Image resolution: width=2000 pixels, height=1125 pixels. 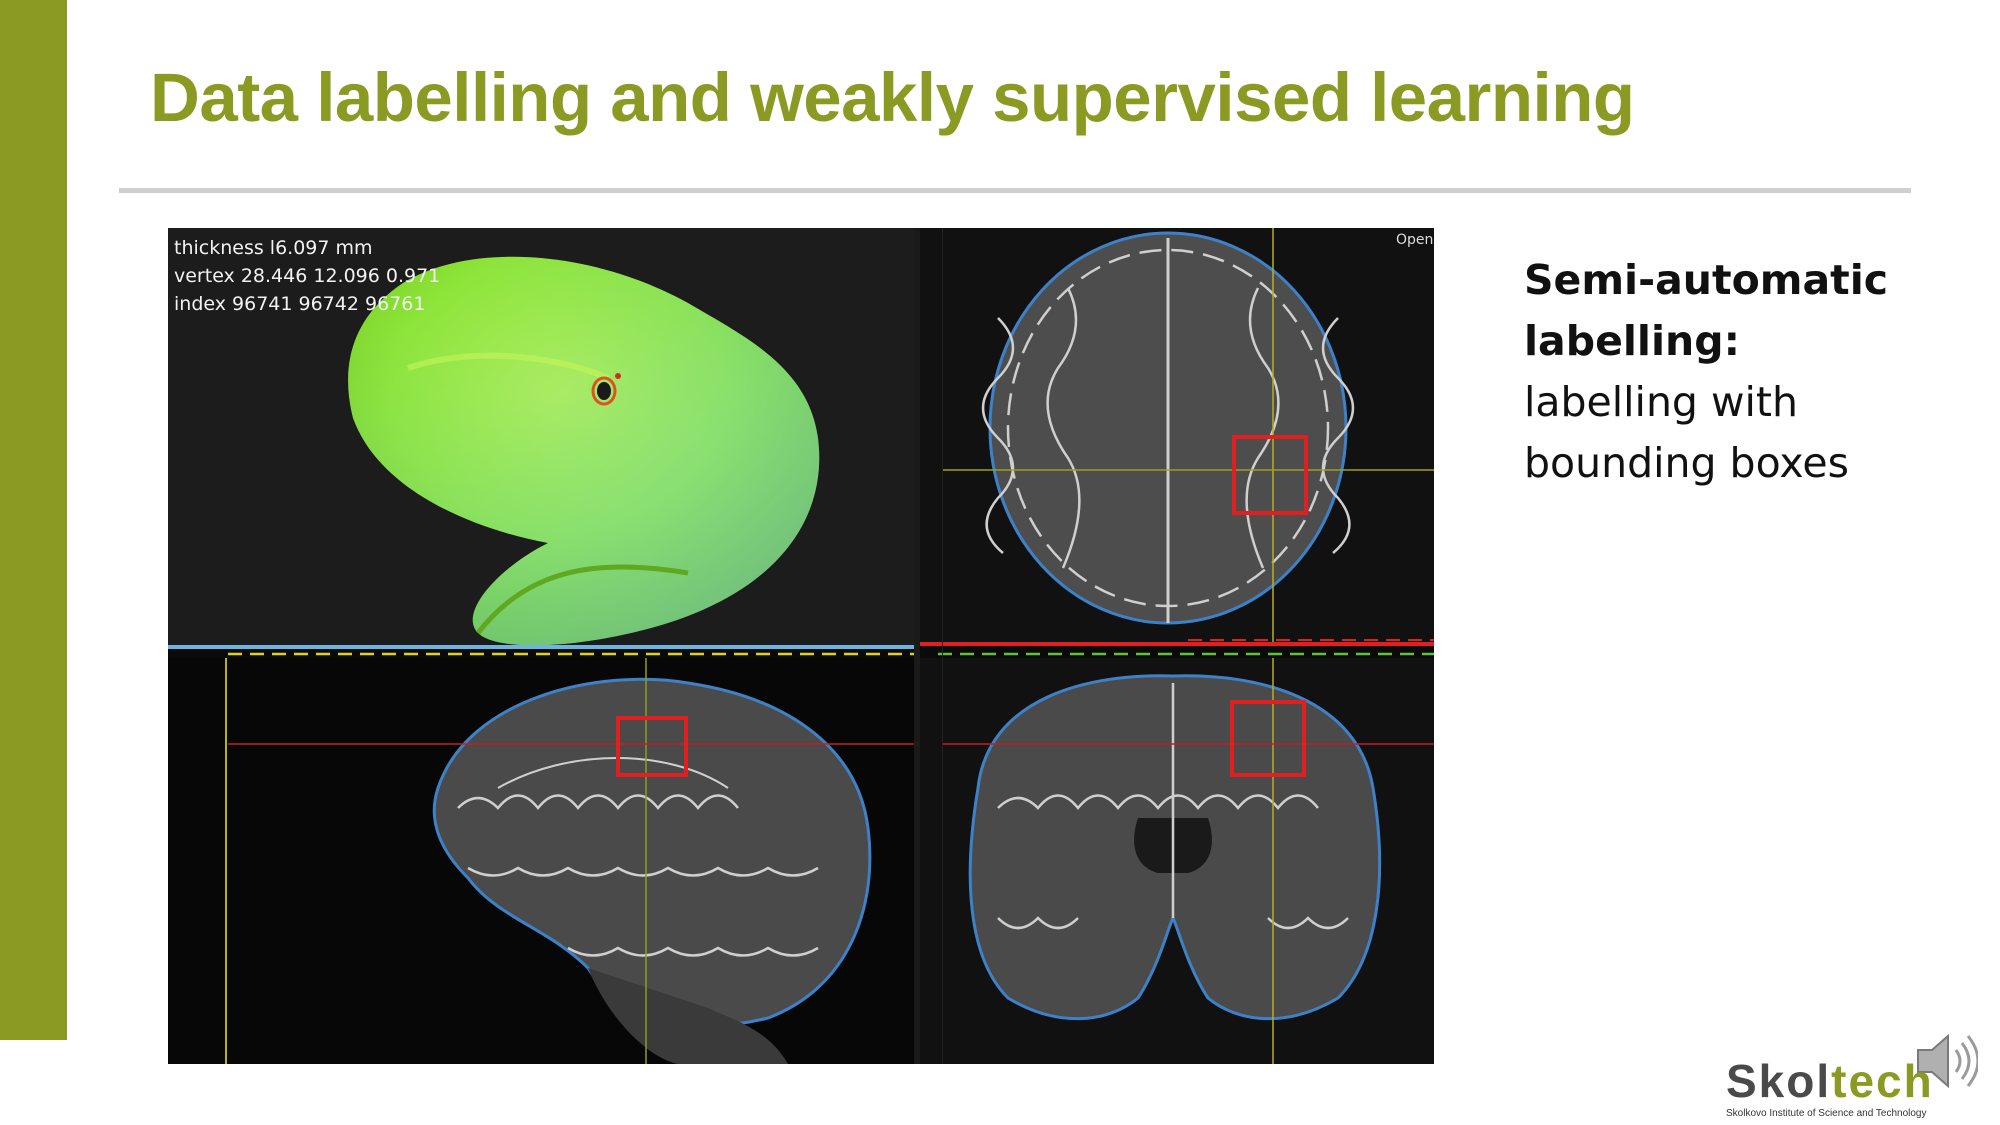 What do you see at coordinates (1174, 437) in the screenshot?
I see `axial-view-panel` at bounding box center [1174, 437].